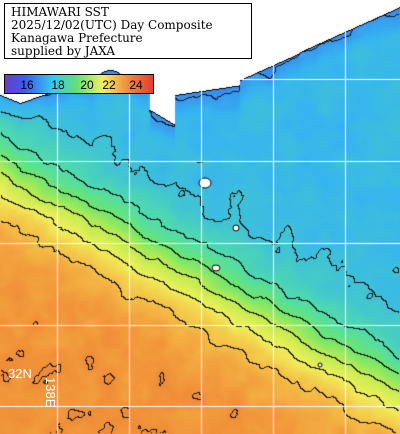 The width and height of the screenshot is (400, 434). Describe the element at coordinates (20, 373) in the screenshot. I see `latitude-label: 32N` at that location.